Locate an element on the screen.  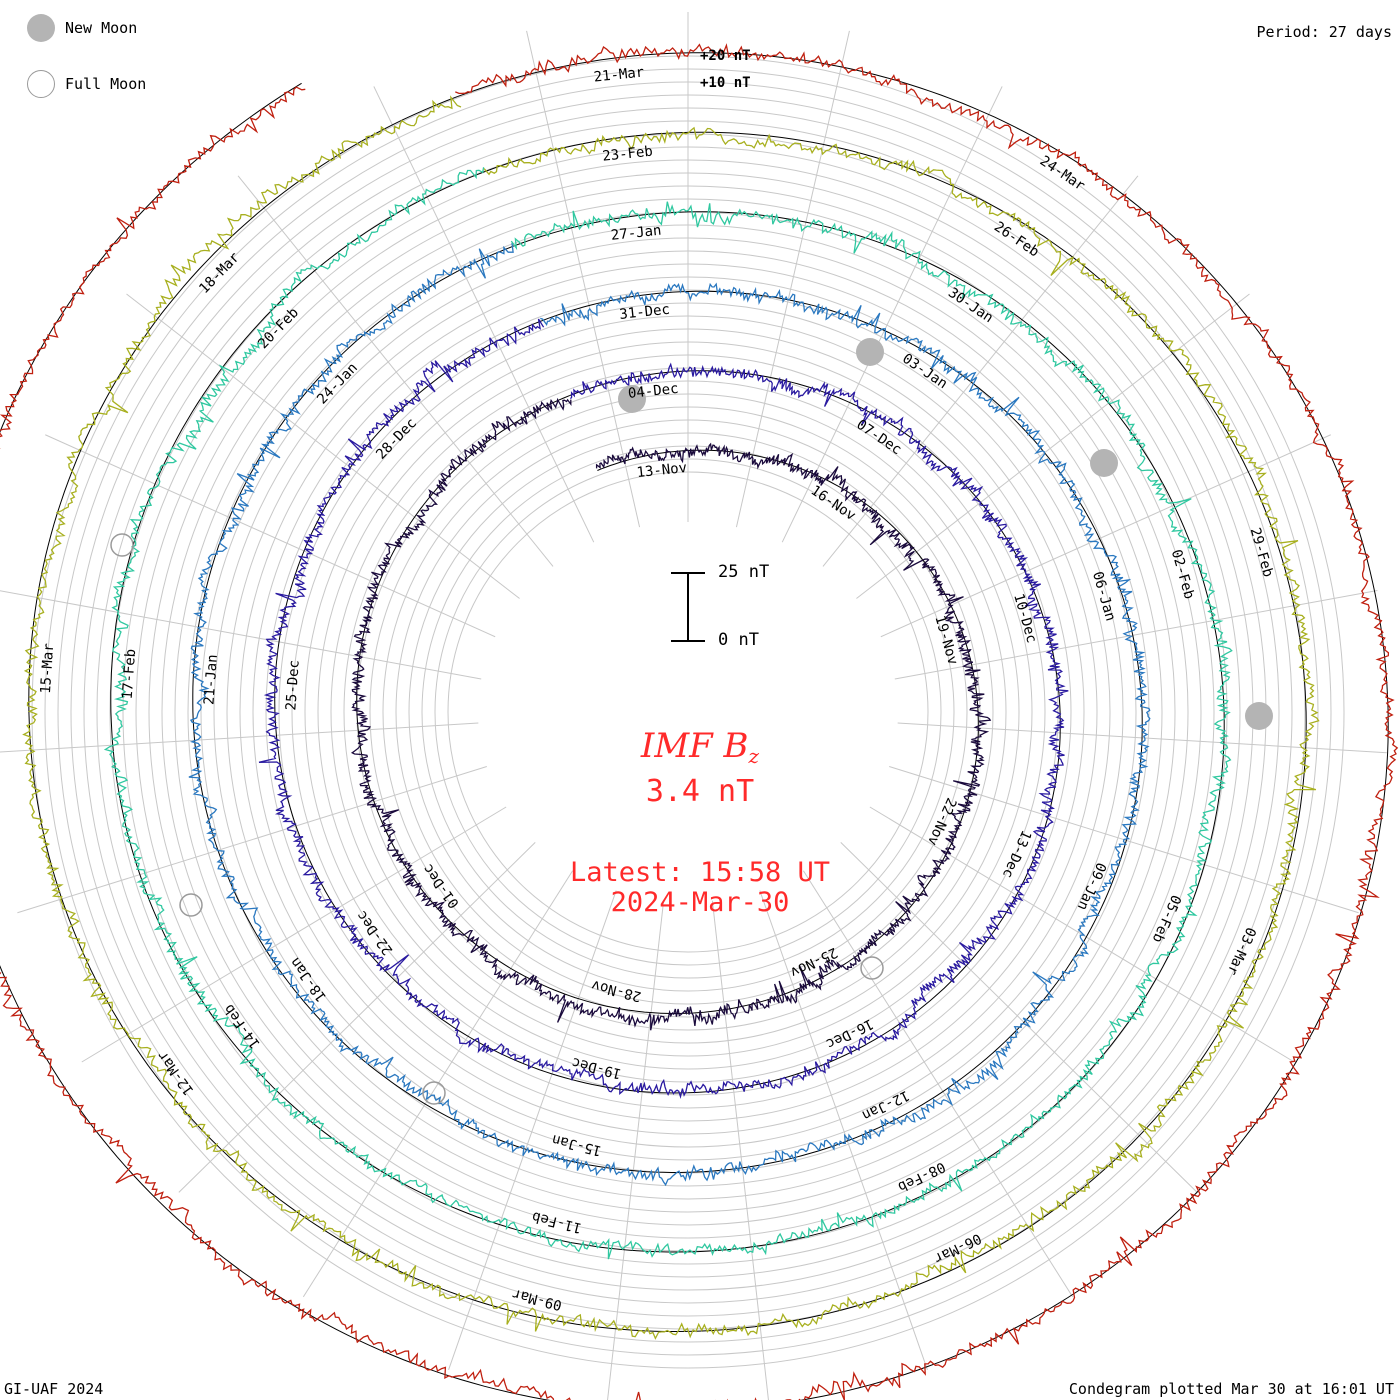
date-label: 09-Mar is located at coordinates (537, 1299).